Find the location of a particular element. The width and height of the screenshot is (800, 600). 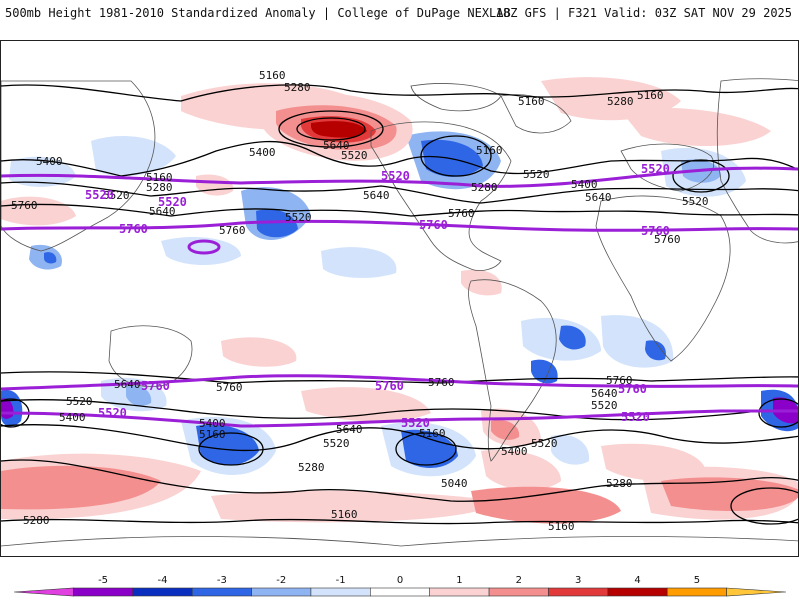

colorbar-bins is located at coordinates (400, 592).